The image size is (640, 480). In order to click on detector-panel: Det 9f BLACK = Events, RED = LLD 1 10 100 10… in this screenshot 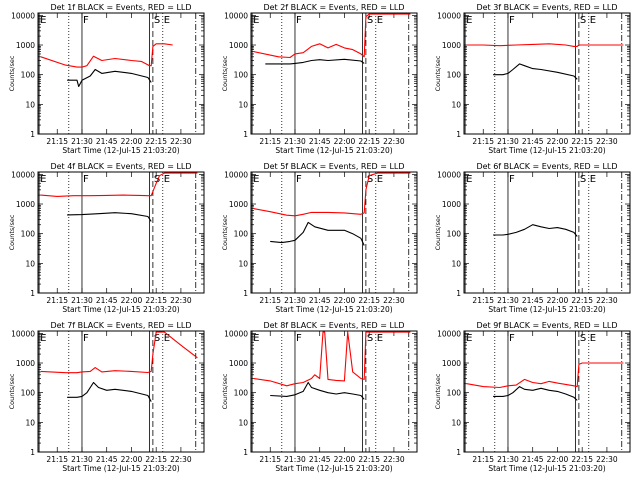, I will do `click(532, 397)`.